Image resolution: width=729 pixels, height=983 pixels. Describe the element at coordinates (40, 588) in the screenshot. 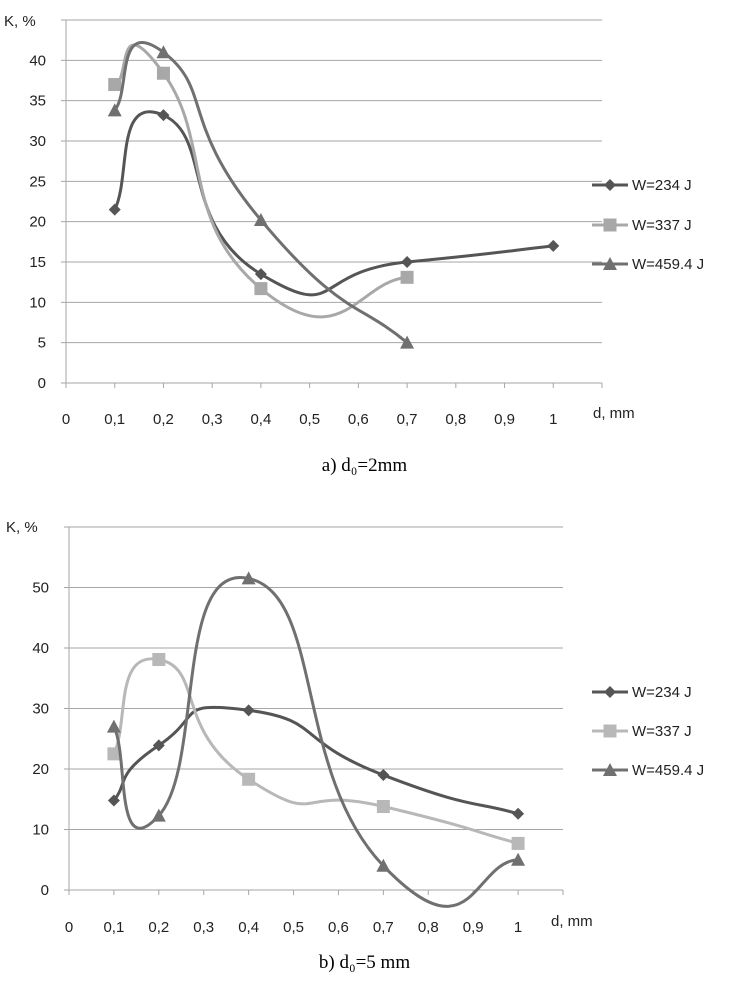

I see `y-tick-label: 50` at that location.